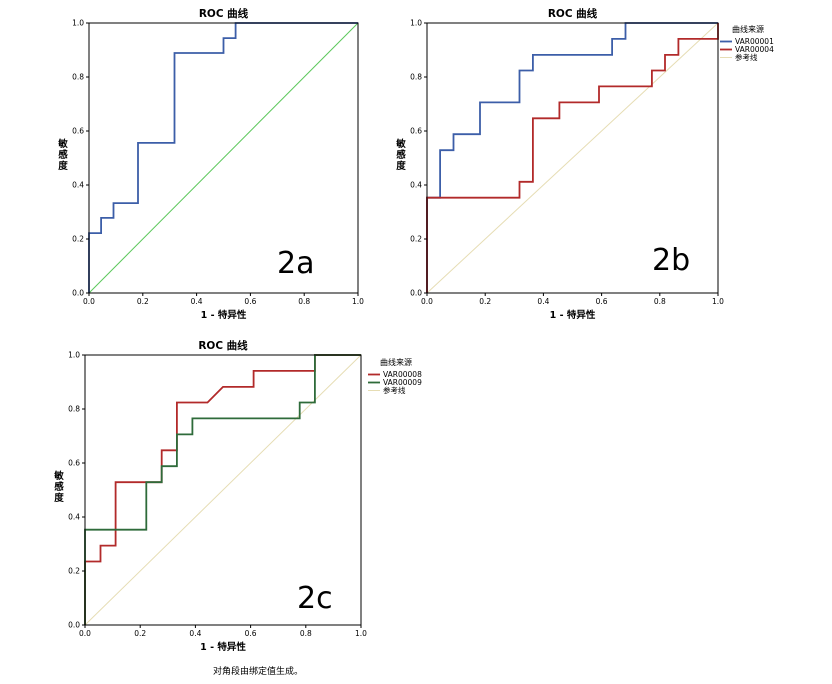 This screenshot has width=832, height=684. Describe the element at coordinates (402, 382) in the screenshot. I see `legend-entry: VAR00009` at that location.